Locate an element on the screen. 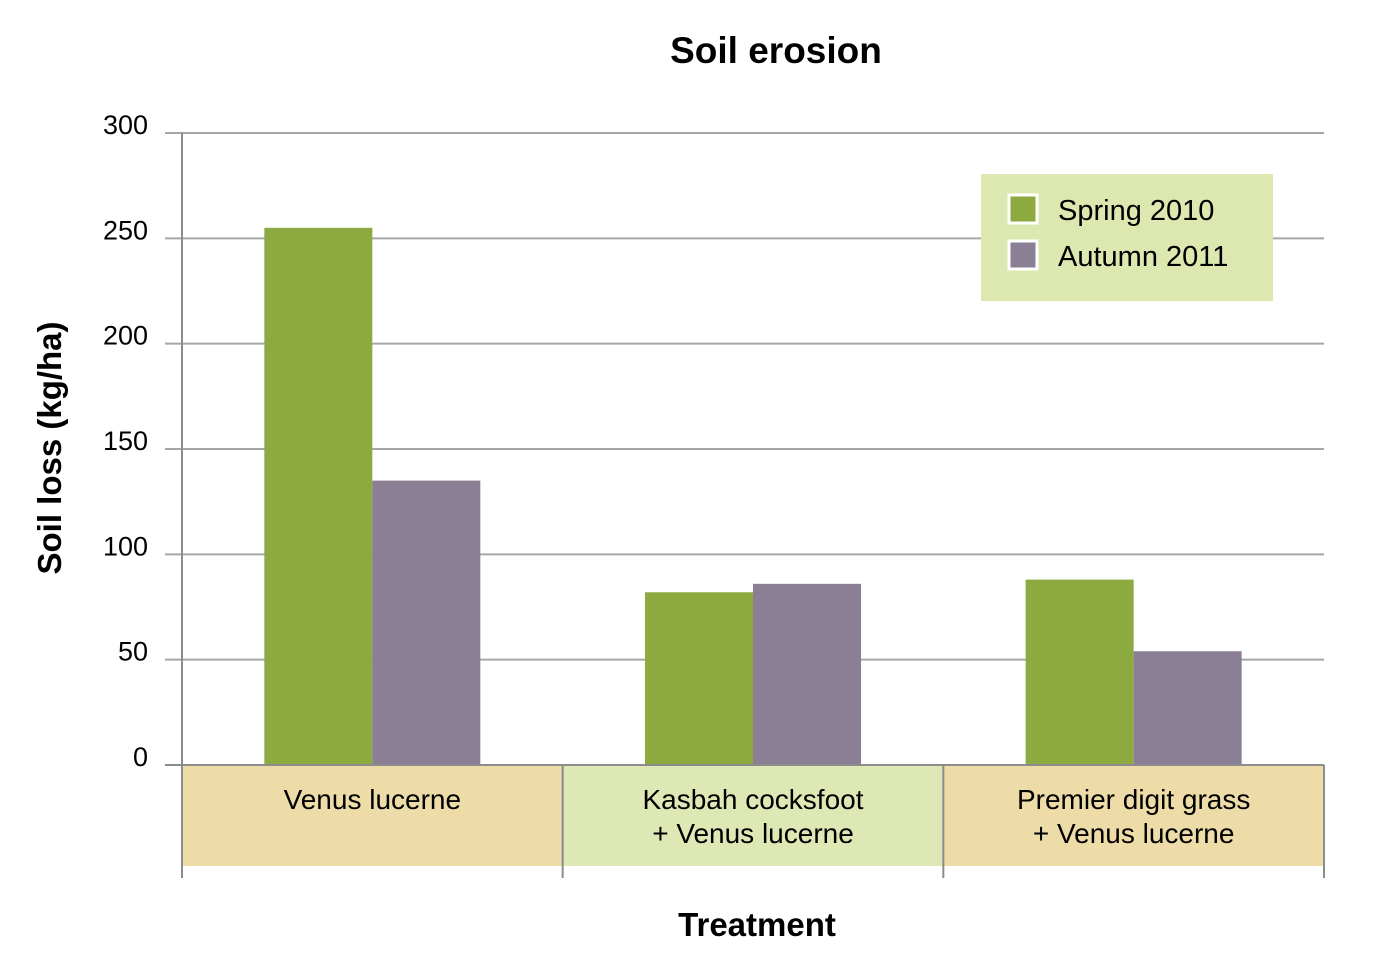  y-axis-title: Soil loss (kg/ha) is located at coordinates (49, 447).